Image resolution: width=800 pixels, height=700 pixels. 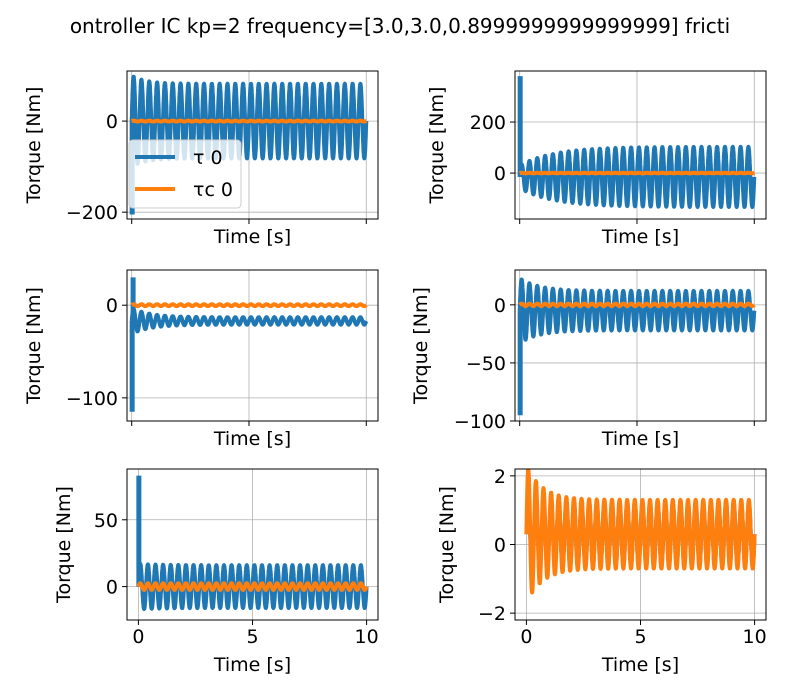 I want to click on y-tick-label: −2, so click(x=492, y=614).